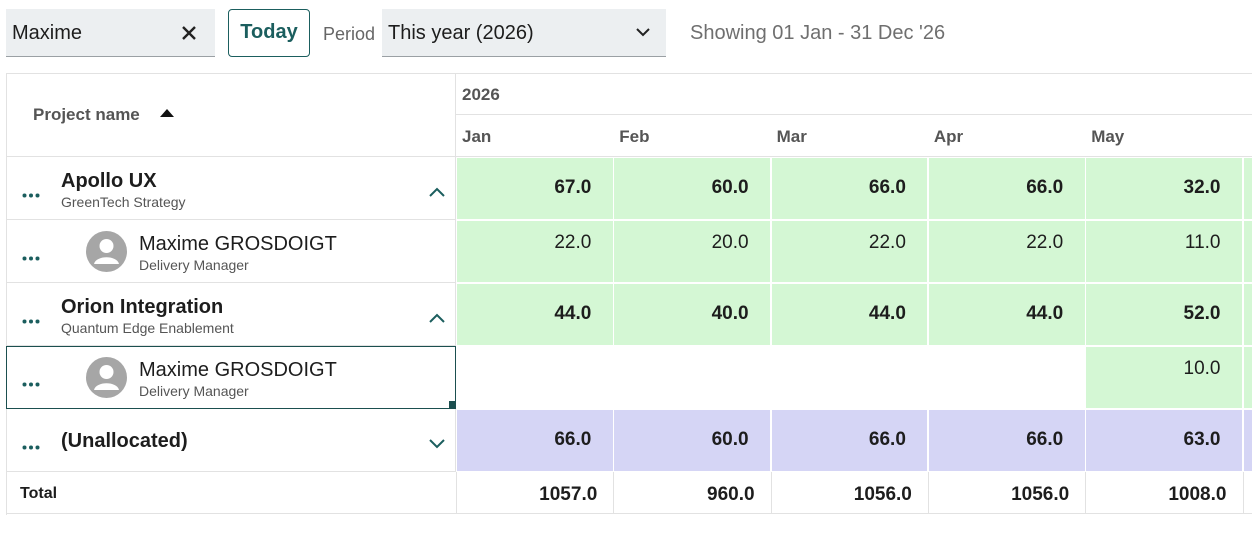 Image resolution: width=1252 pixels, height=539 pixels. Describe the element at coordinates (123, 202) in the screenshot. I see `client-name: GreenTech Strategy` at that location.